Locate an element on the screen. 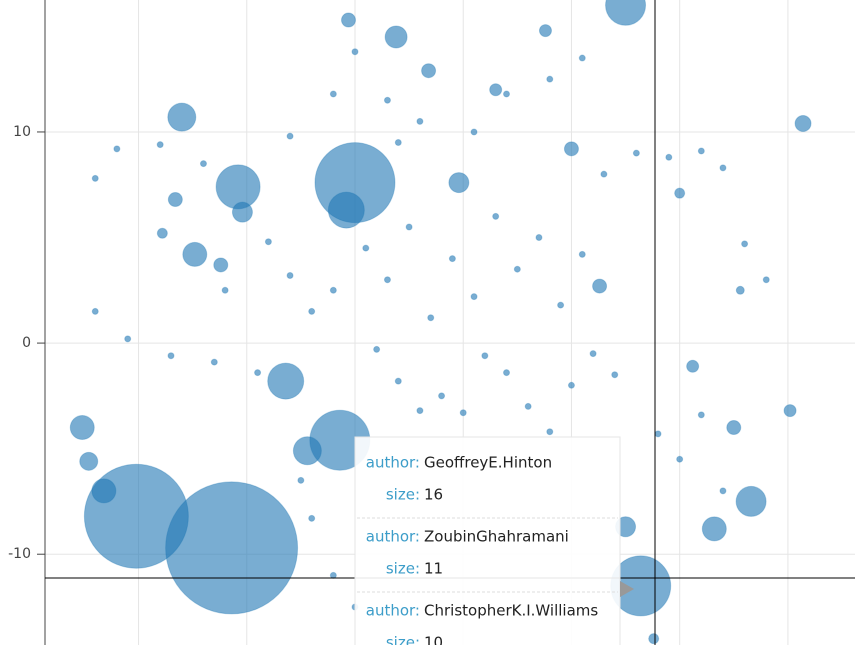  tooltip-arrow is located at coordinates (627, 589).